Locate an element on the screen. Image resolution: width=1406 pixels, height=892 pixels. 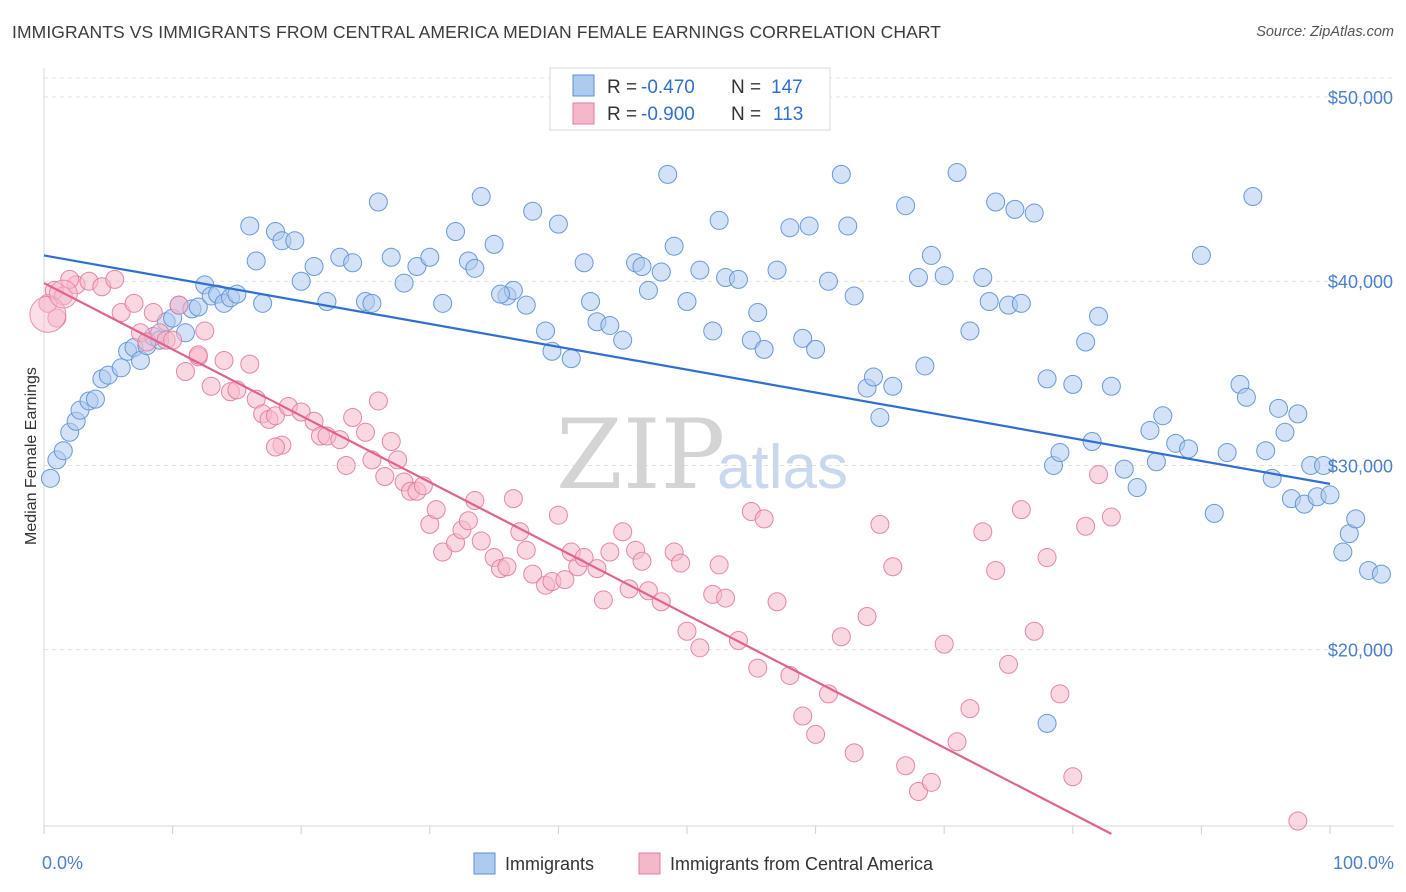
y-tick-label: $40,000 is located at coordinates (1360, 282).